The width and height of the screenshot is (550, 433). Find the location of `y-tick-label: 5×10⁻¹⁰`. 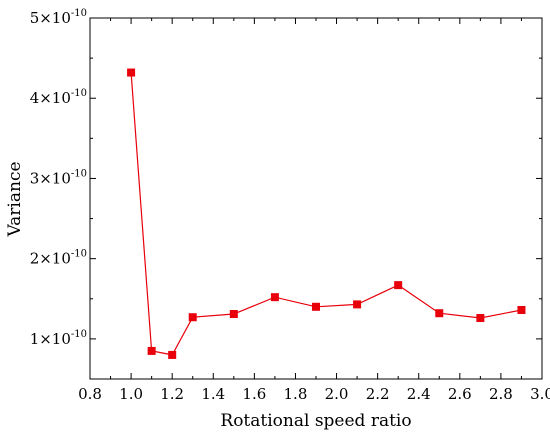

y-tick-label: 5×10⁻¹⁰ is located at coordinates (58, 17).